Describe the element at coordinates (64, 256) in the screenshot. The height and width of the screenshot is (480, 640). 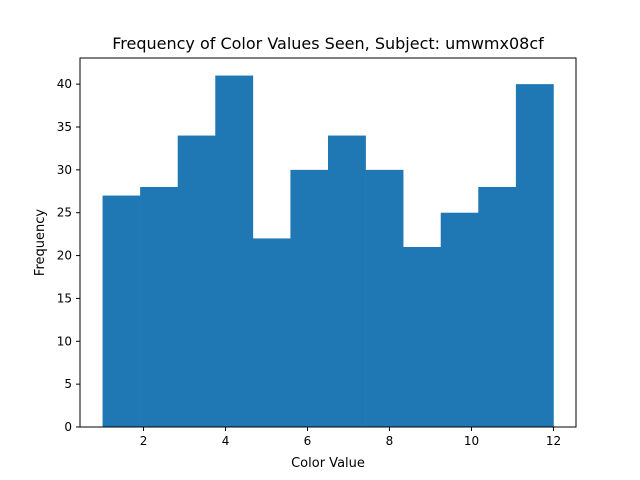
I see `y-tick-label: 20` at that location.